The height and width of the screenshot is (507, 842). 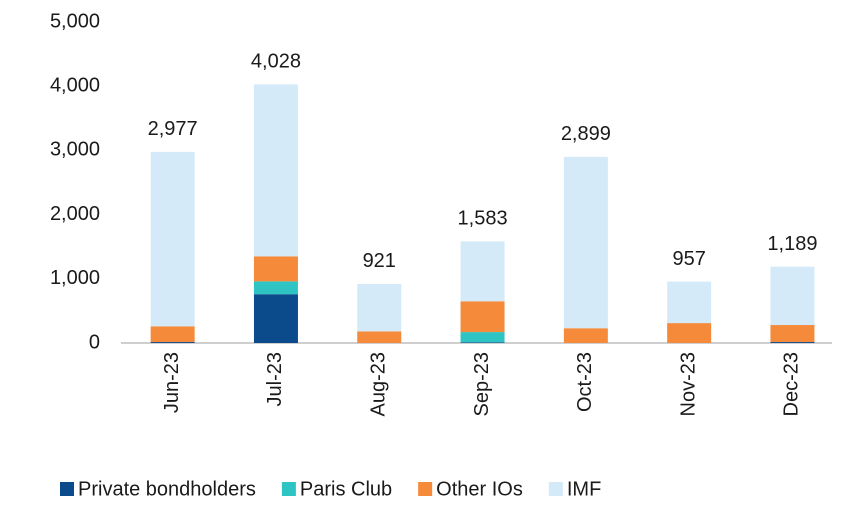 I want to click on y-tick-label: 3,000, so click(x=75, y=150).